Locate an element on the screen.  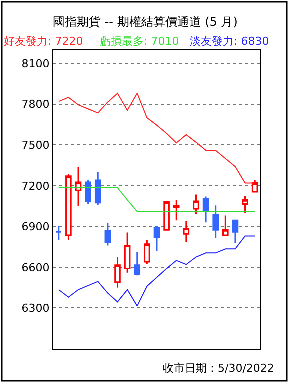
y-tick-label: 6600 is located at coordinates (36, 267).